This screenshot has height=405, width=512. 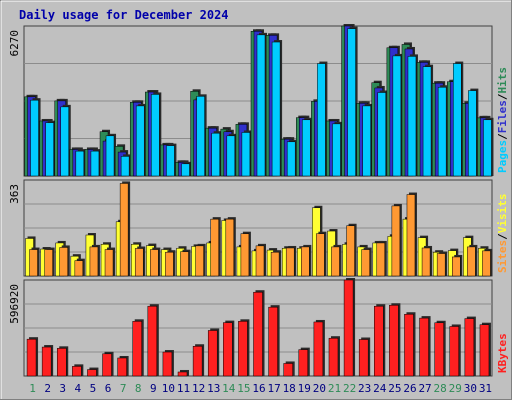 I want to click on bar-pages-day-30-face, so click(x=472, y=133).